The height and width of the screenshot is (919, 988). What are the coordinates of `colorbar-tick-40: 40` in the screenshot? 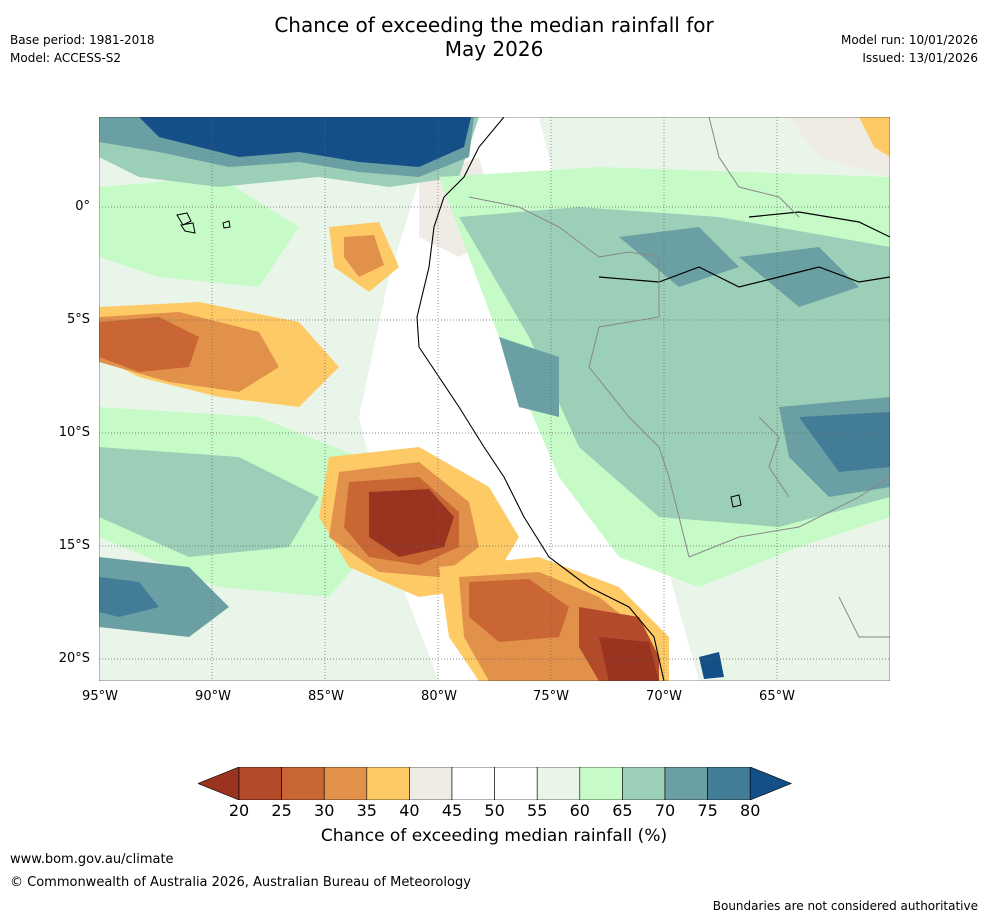 It's located at (409, 810).